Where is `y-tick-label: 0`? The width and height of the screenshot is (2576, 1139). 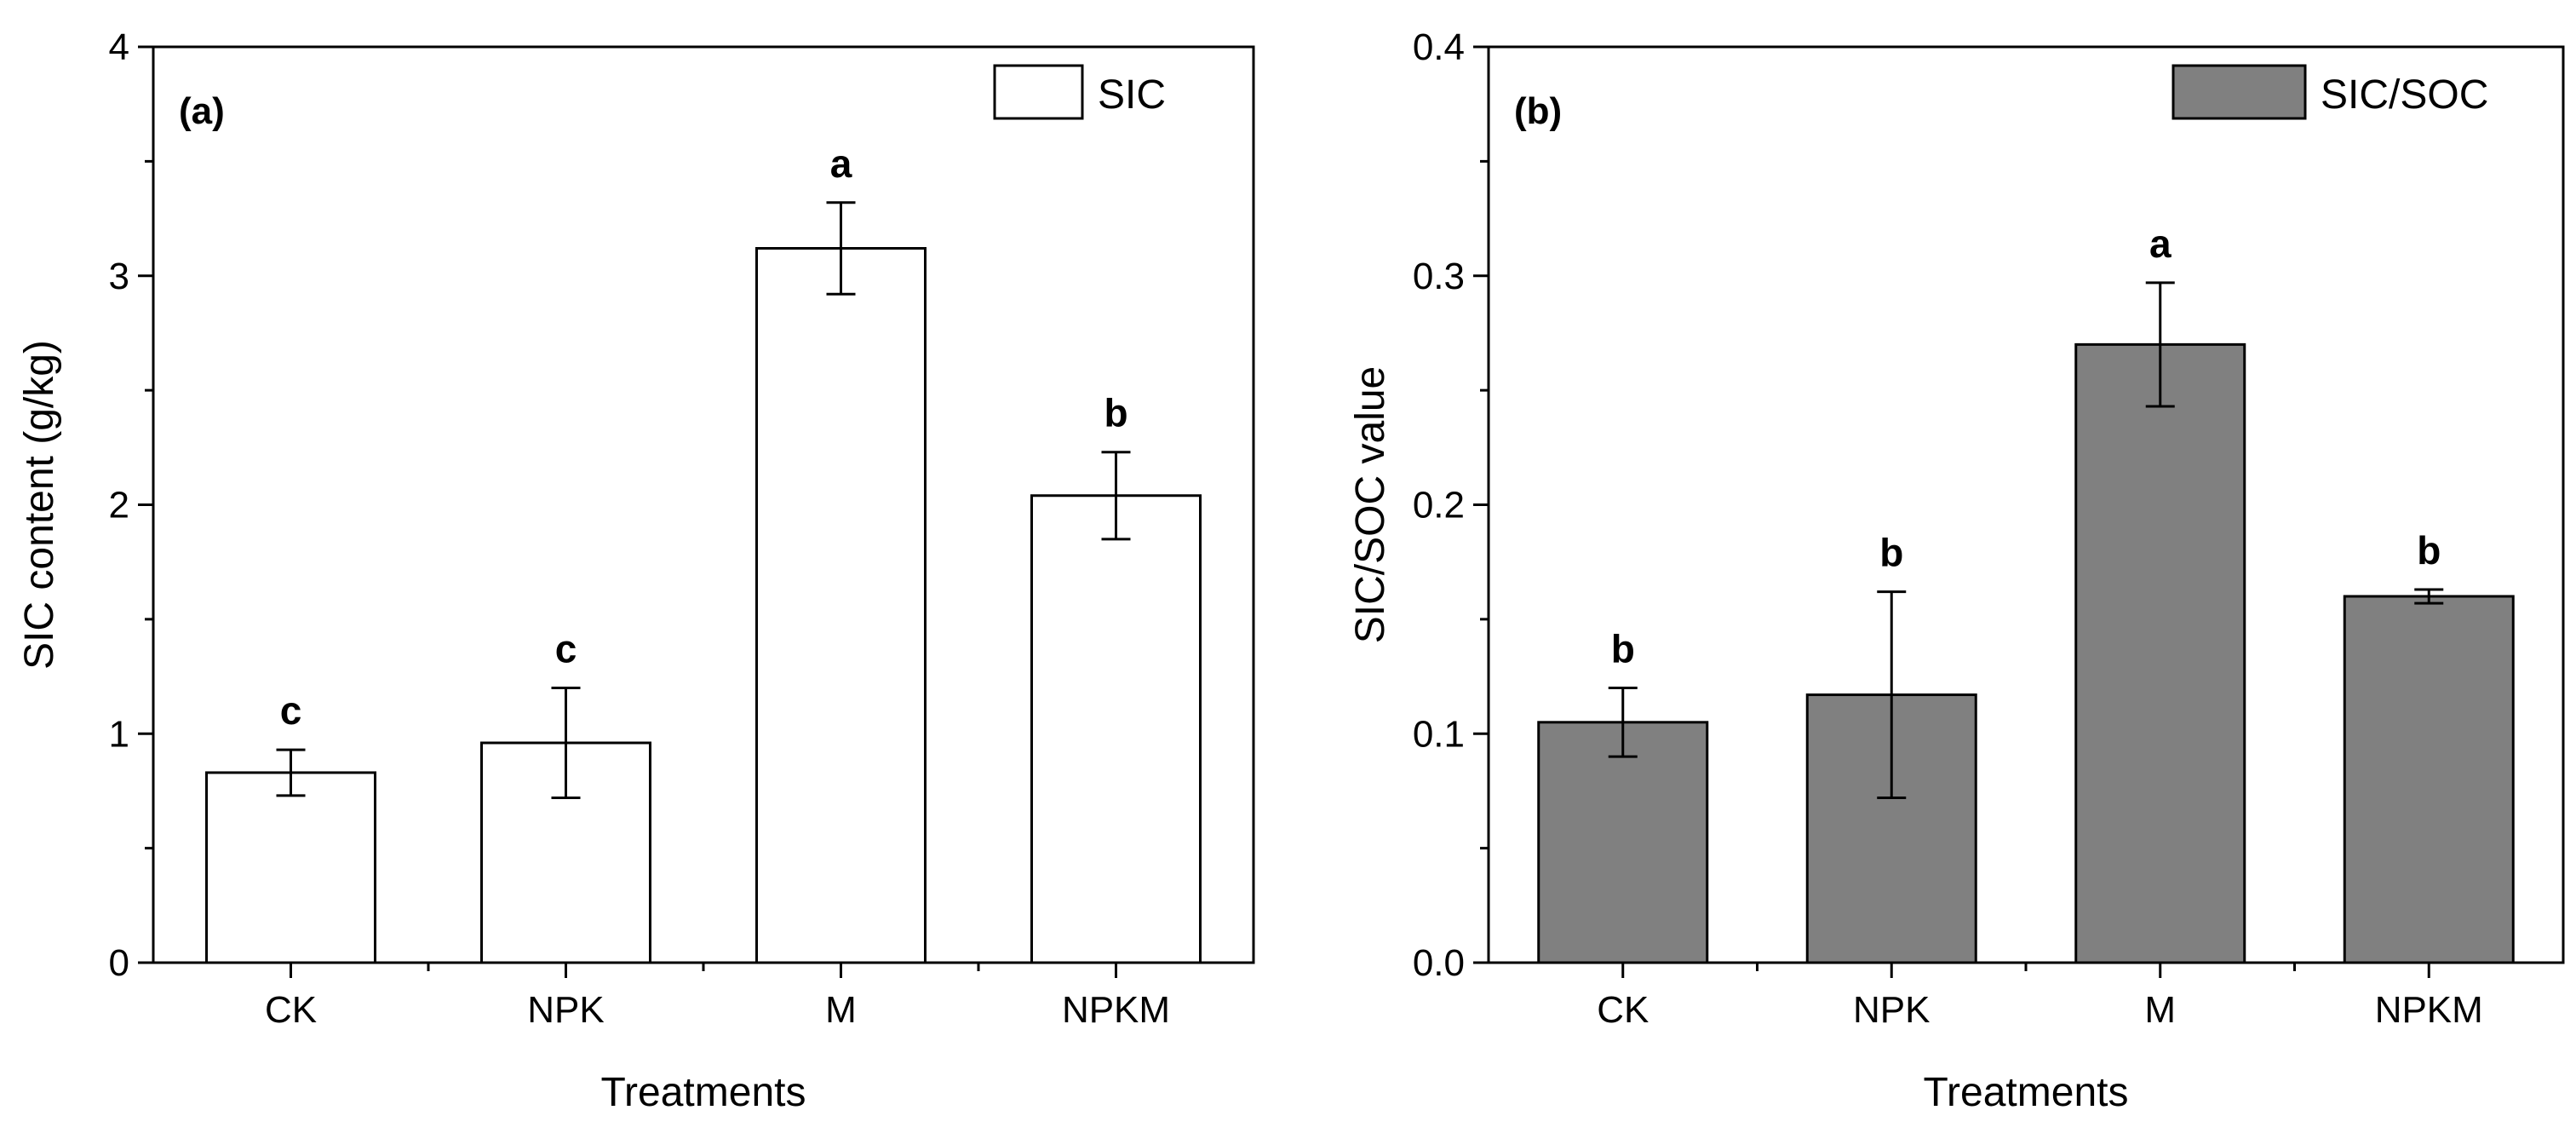 y-tick-label: 0 is located at coordinates (119, 963).